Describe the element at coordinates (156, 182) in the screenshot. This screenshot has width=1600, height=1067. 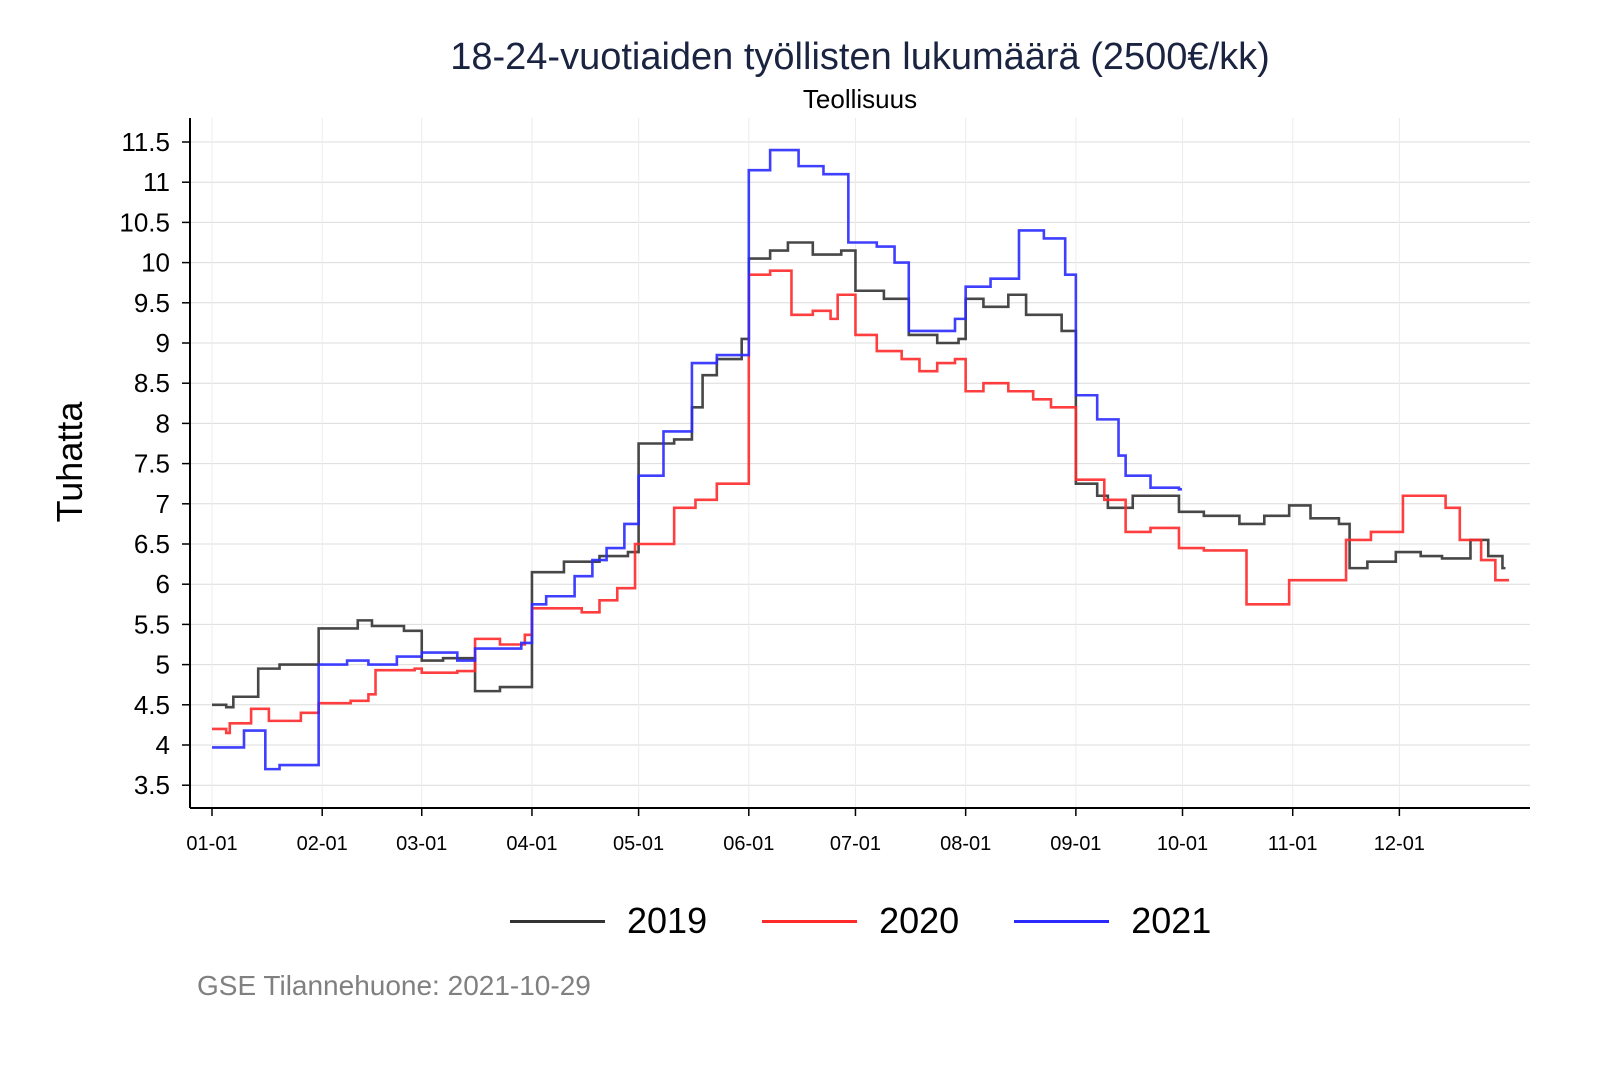
I see `y-tick-label: 11` at that location.